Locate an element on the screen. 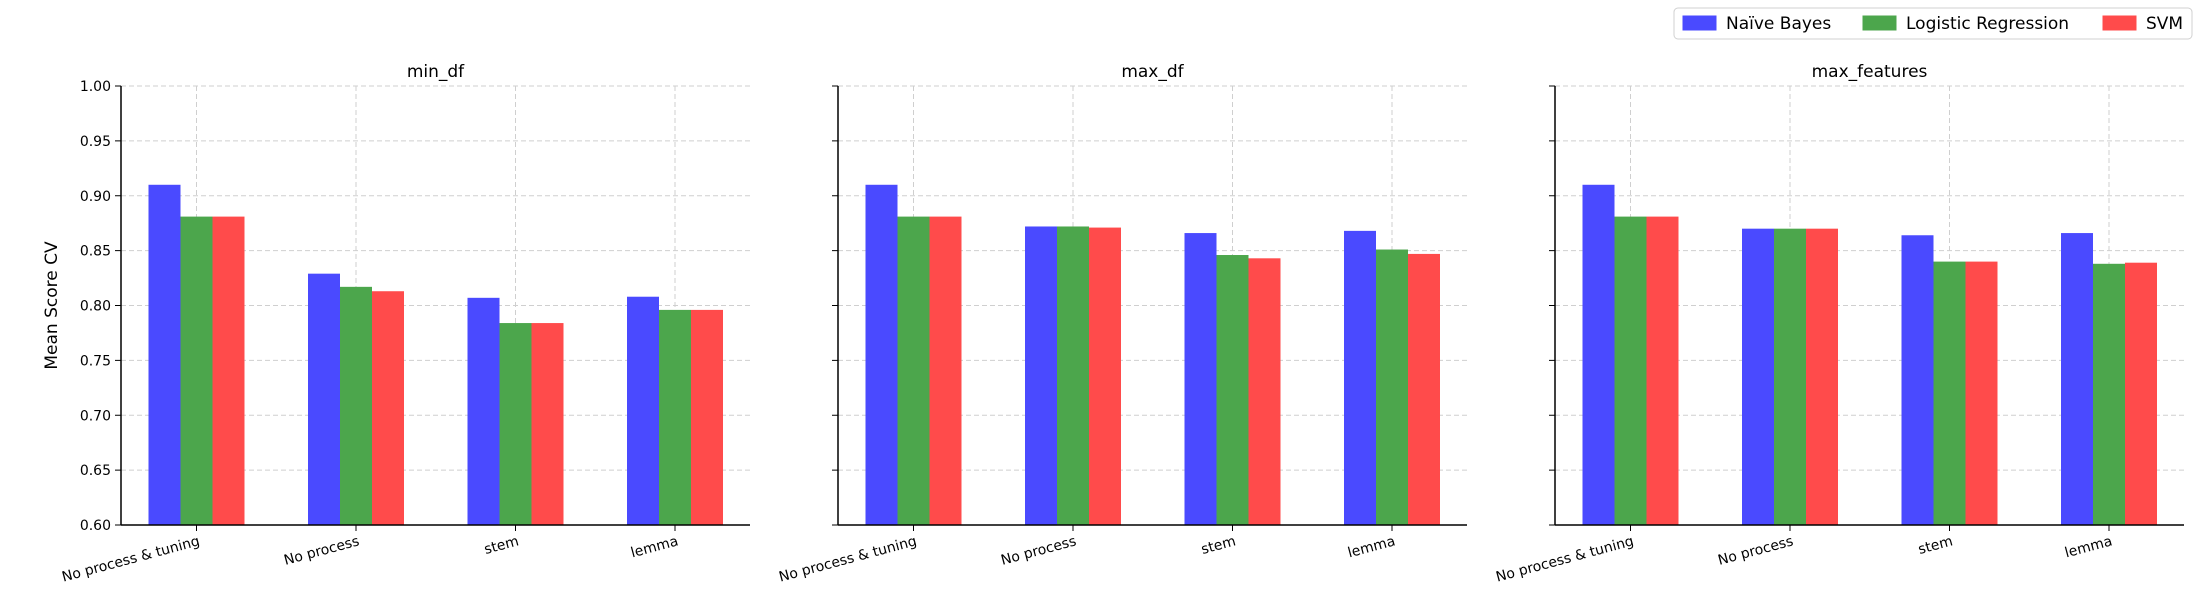  legend-item: SVM is located at coordinates (2142, 24).